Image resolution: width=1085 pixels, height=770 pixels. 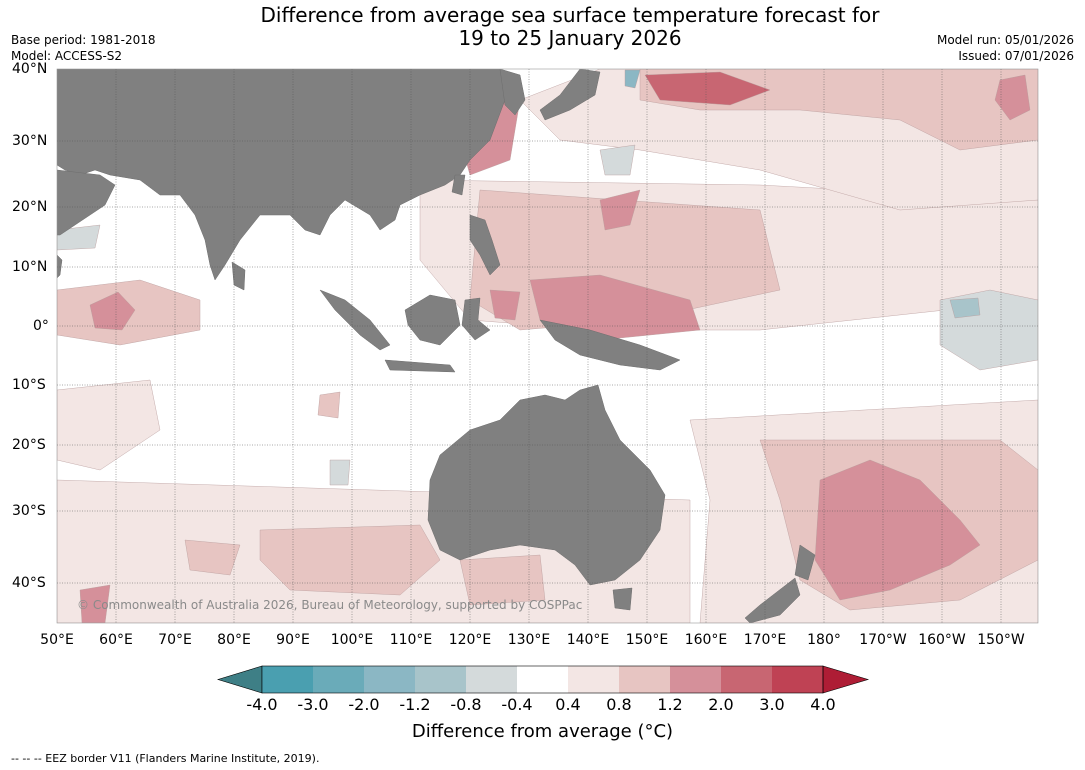 I want to click on colorbar-tick-label: -0.8, so click(x=466, y=704).